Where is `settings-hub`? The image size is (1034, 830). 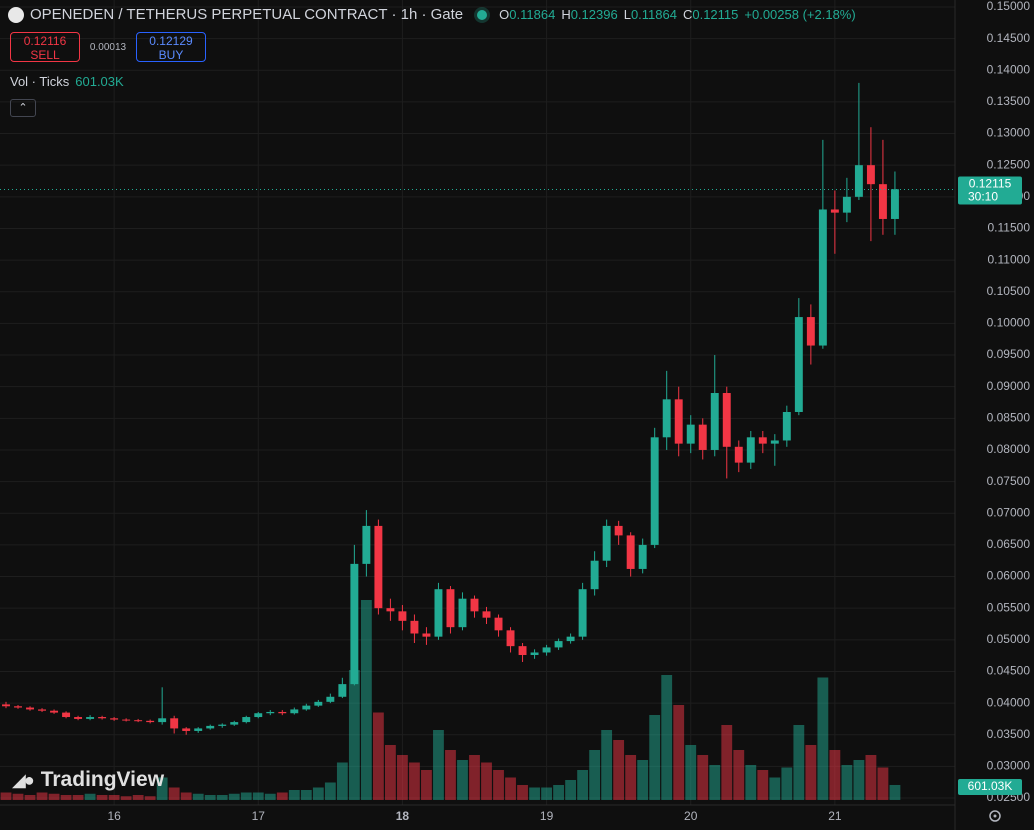 settings-hub is located at coordinates (995, 816).